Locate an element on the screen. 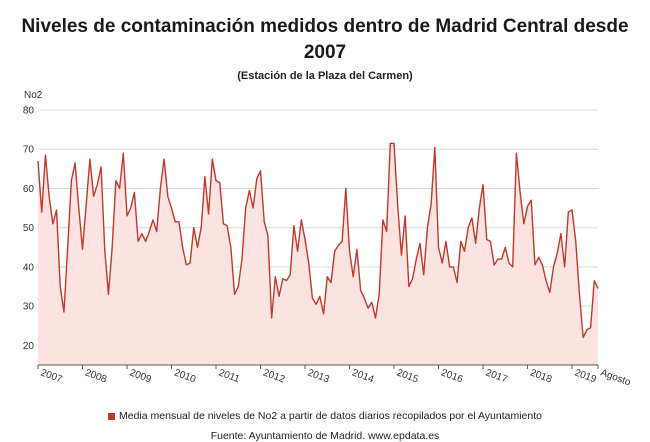 This screenshot has height=442, width=650. y-tick-label: 50 is located at coordinates (29, 228).